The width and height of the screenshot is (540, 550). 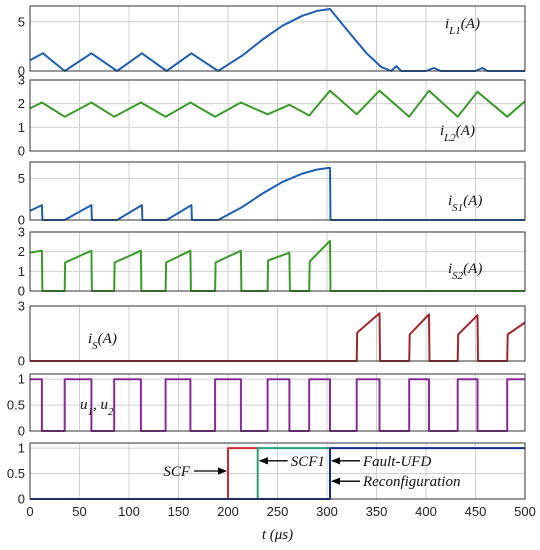 What do you see at coordinates (308, 462) in the screenshot?
I see `annotation-label: SCF1` at bounding box center [308, 462].